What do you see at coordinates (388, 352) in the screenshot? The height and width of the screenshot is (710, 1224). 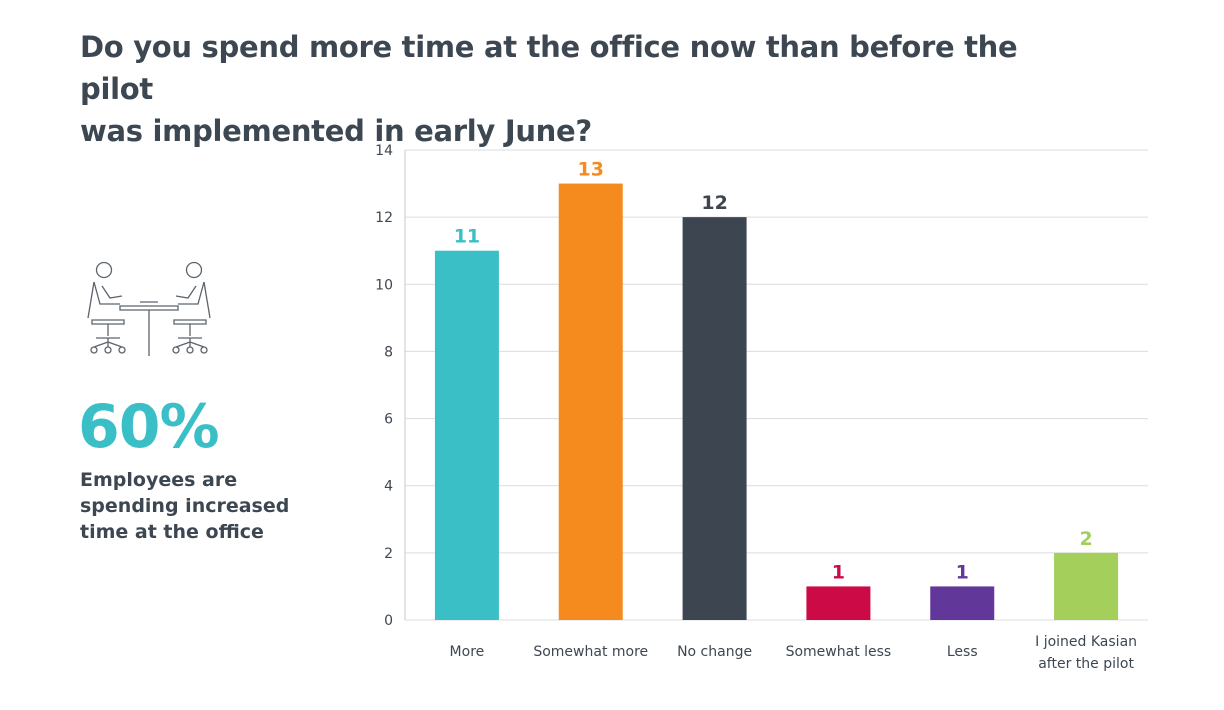 I see `y-tick-label: 8` at bounding box center [388, 352].